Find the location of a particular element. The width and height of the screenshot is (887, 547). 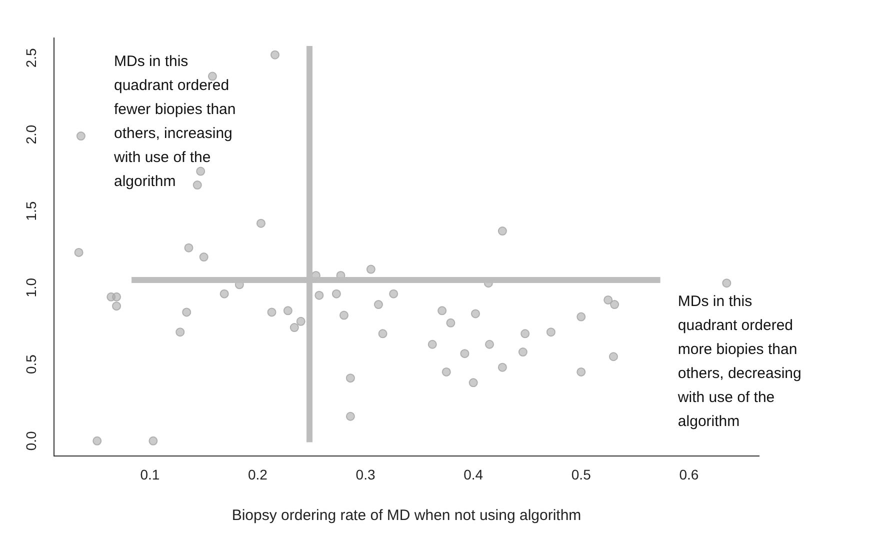

y-tick-label: 2.5 is located at coordinates (30, 58).